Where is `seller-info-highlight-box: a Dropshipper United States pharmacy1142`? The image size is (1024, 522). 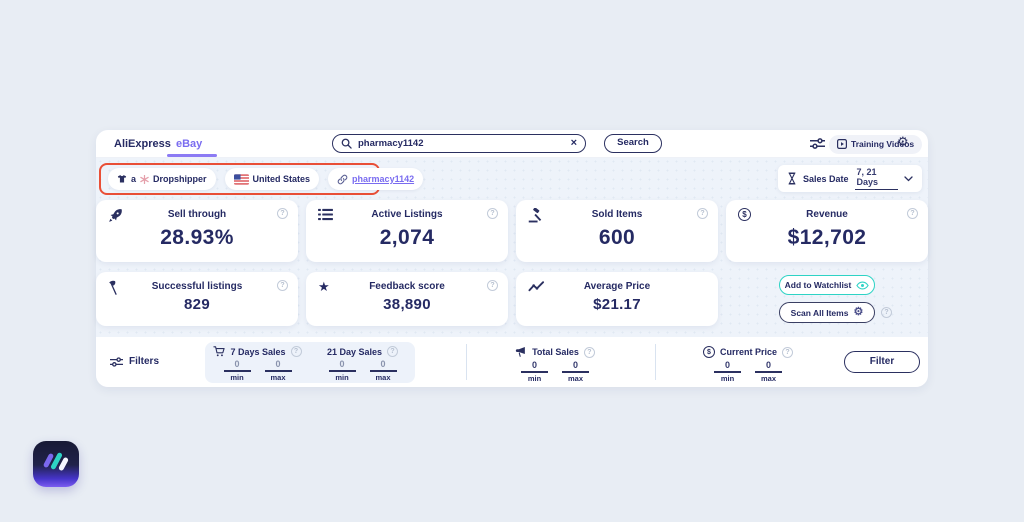
seller-info-highlight-box: a Dropshipper United States pharmacy1142 is located at coordinates (261, 179).